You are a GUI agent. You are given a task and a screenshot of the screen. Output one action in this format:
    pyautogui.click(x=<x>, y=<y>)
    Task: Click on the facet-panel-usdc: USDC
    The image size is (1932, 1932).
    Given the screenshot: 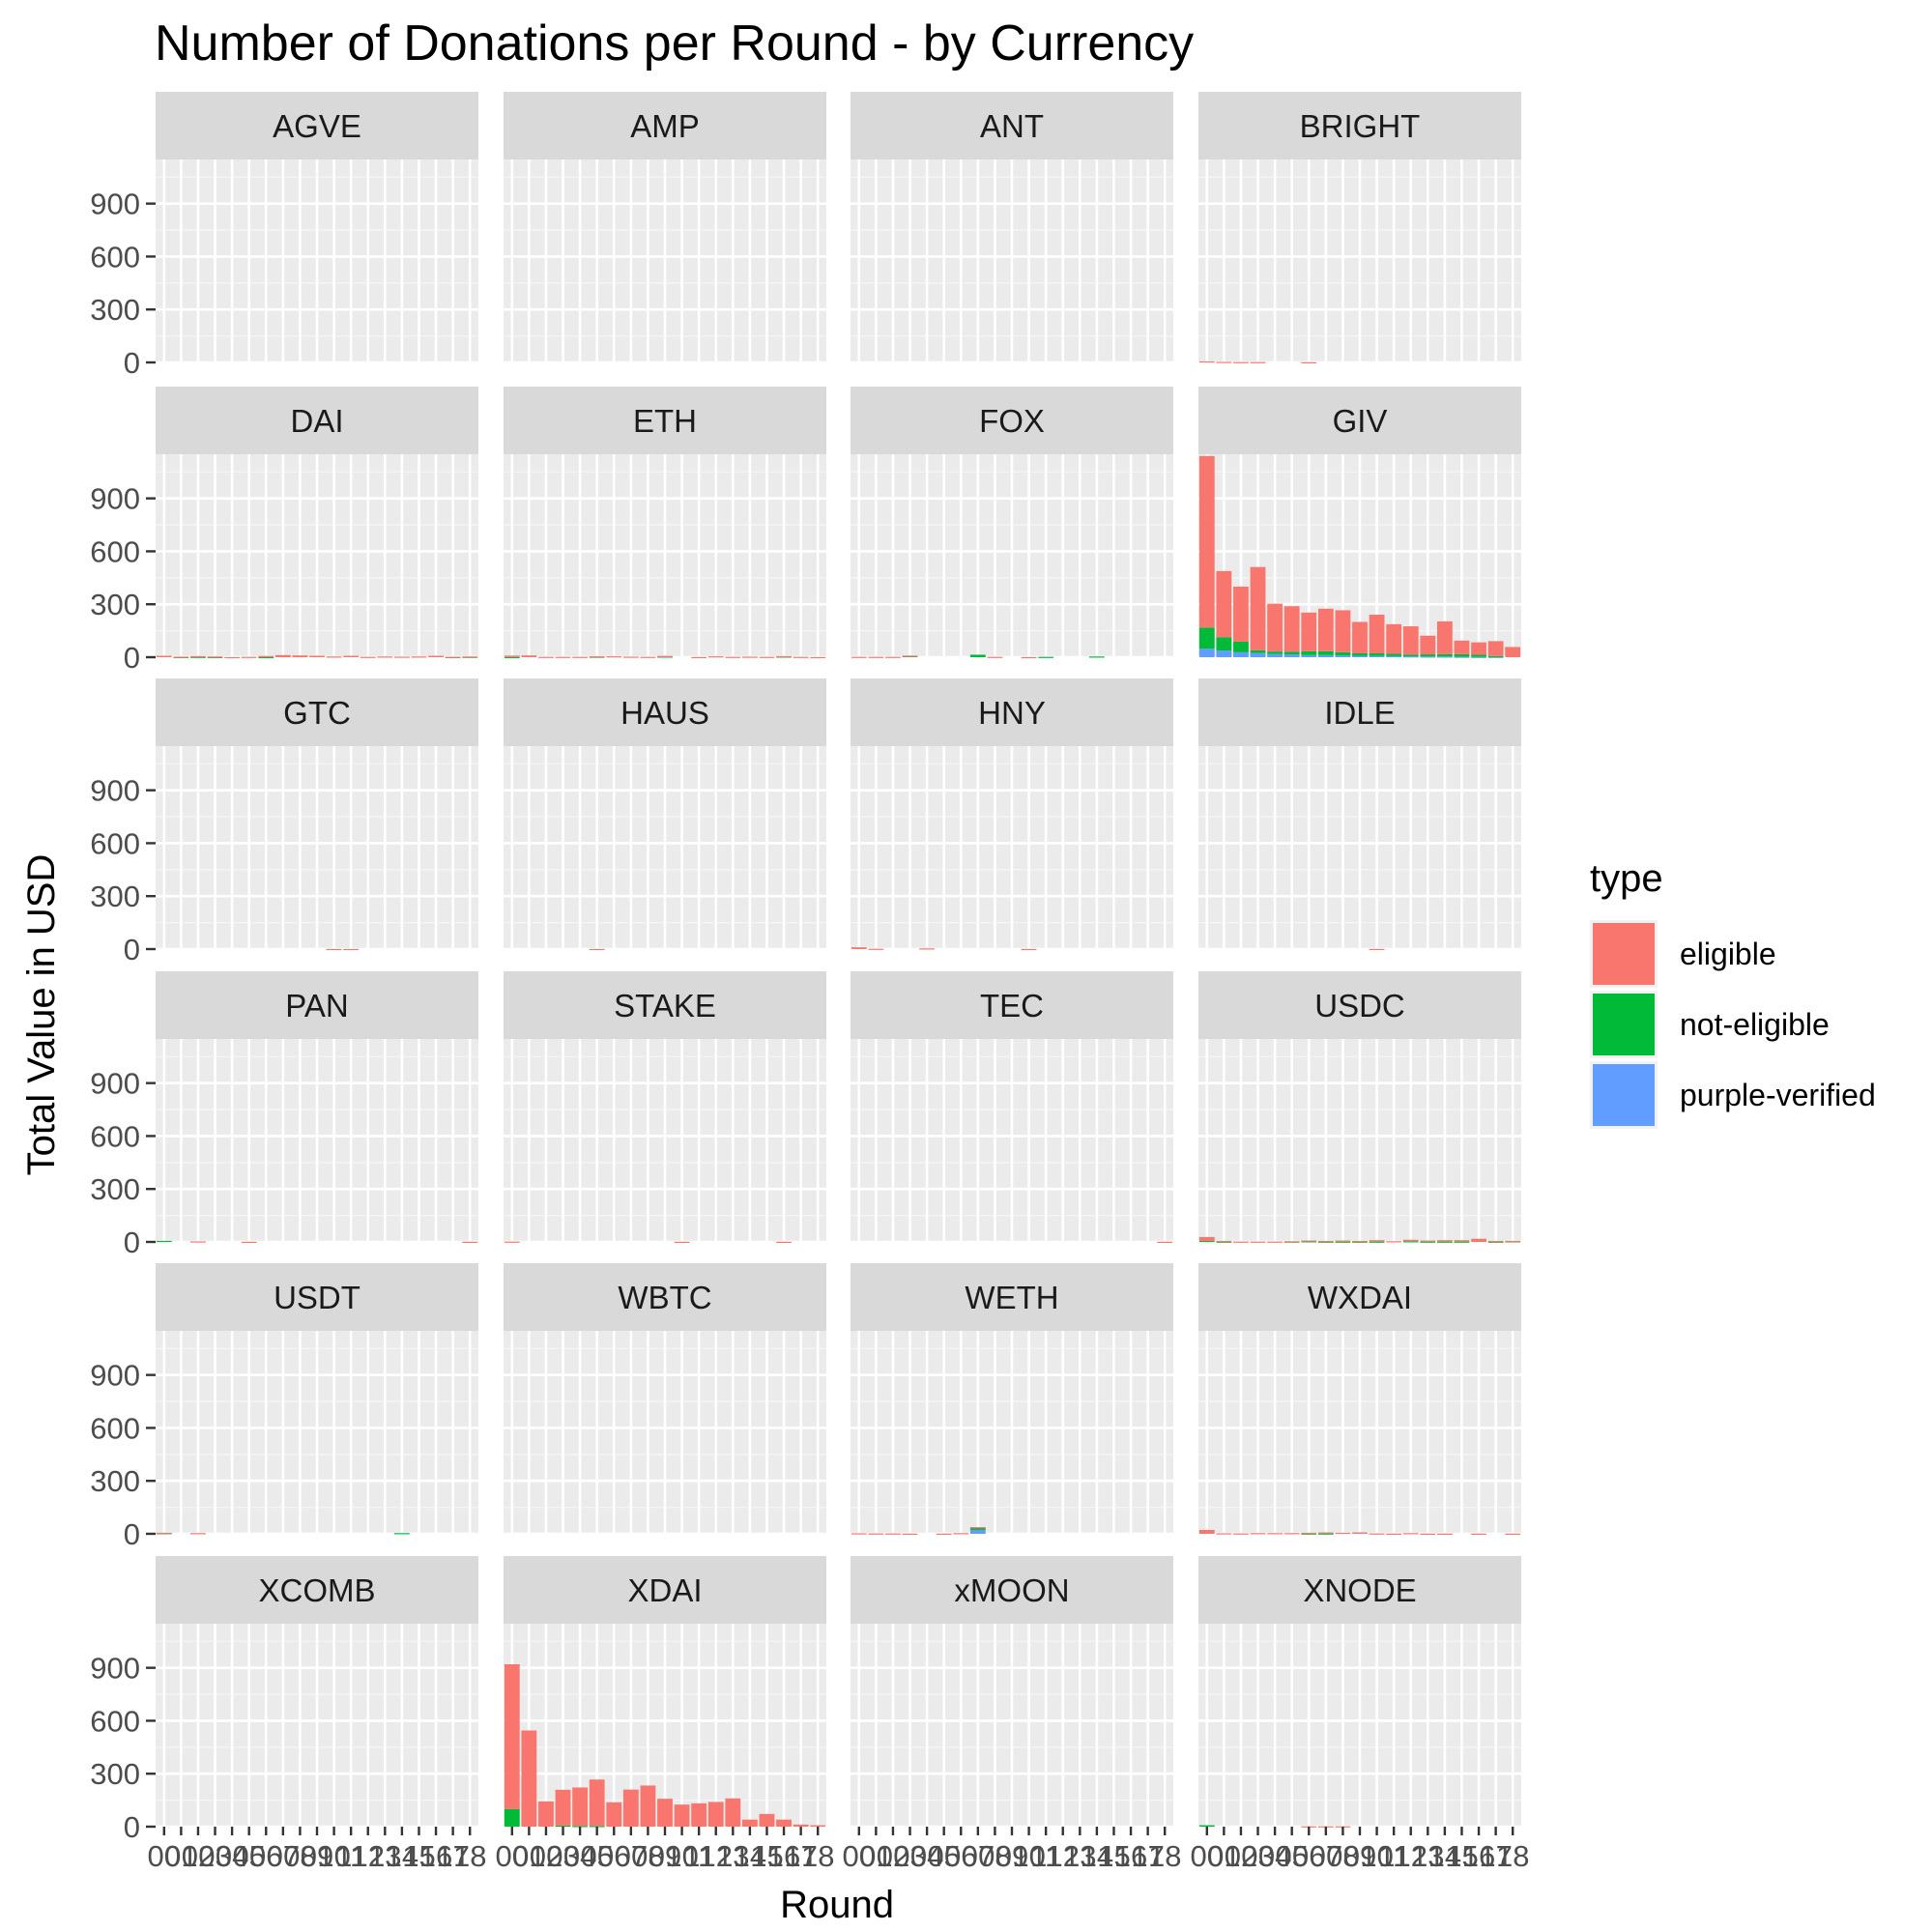 What is the action you would take?
    pyautogui.click(x=1359, y=1107)
    